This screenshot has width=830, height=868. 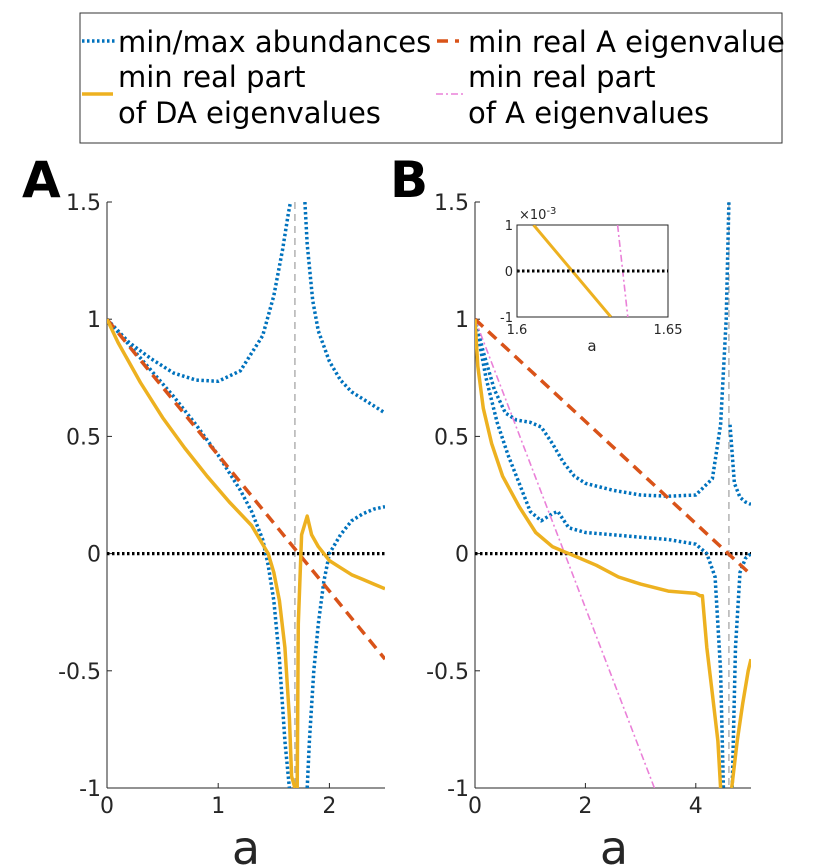 What do you see at coordinates (588, 113) in the screenshot?
I see `legend-label: of A eigenvalues` at bounding box center [588, 113].